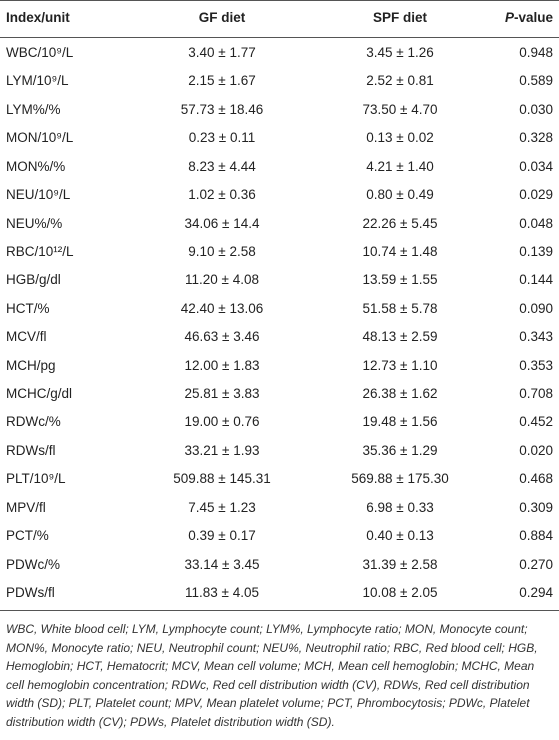  I want to click on row-label: MON/10⁹/L, so click(40, 138).